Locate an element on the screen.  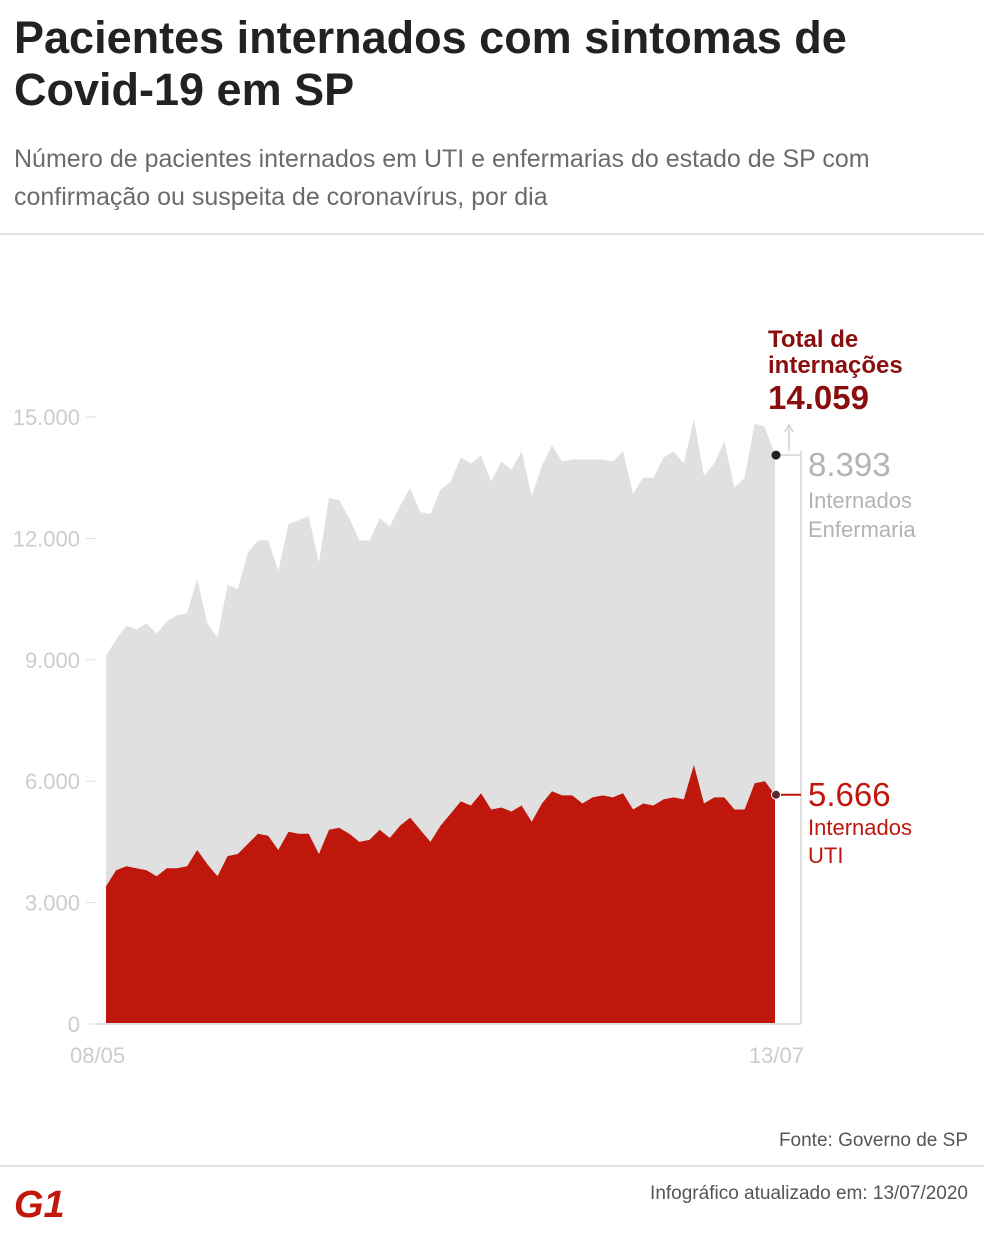
x-axis-labels: 08/05 13/07 is located at coordinates (437, 1055).